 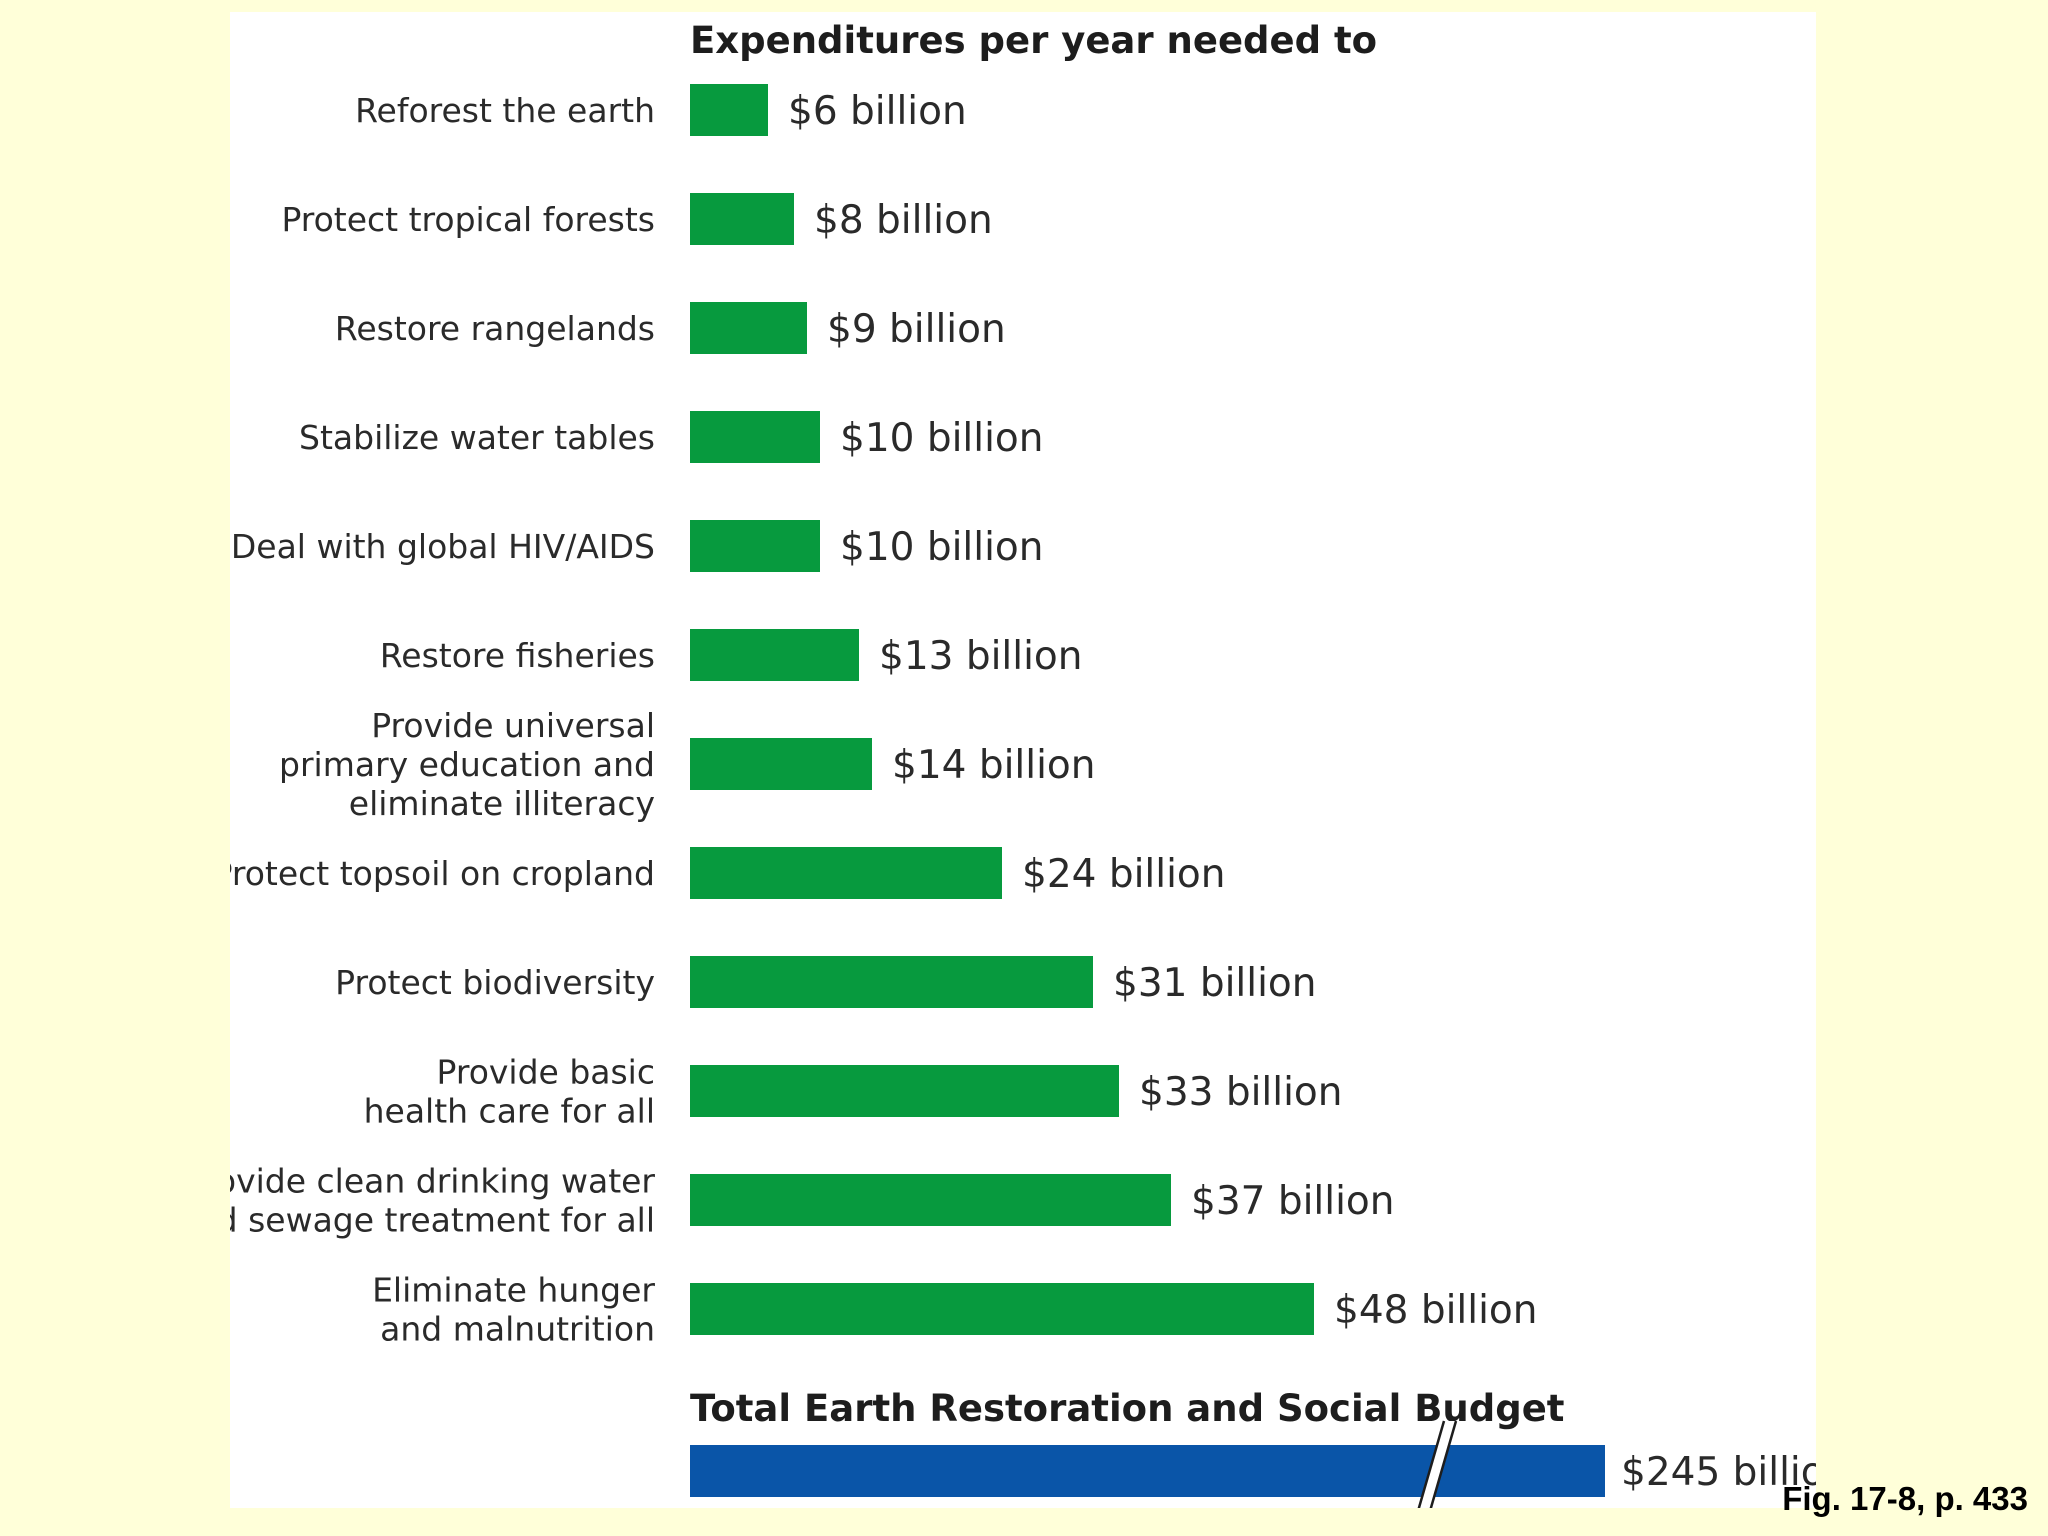 I want to click on category-label: Provide basic health care for all, so click(x=509, y=1092).